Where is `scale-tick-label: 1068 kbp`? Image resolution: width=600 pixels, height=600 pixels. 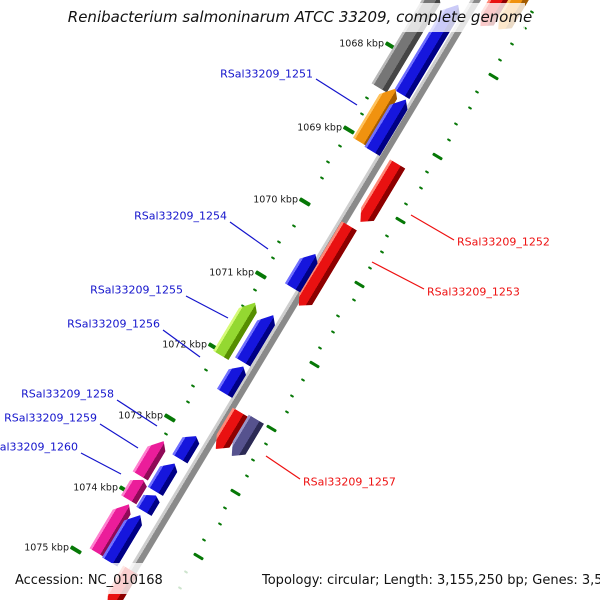 scale-tick-label: 1068 kbp is located at coordinates (361, 44).